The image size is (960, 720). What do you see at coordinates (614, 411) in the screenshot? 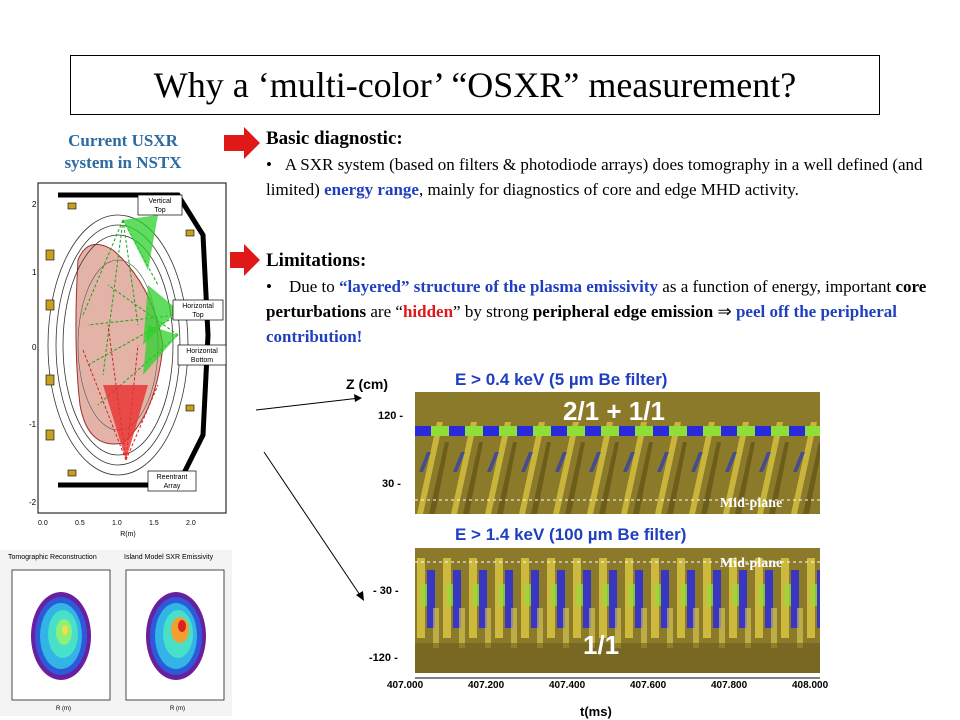
I see `upper-annotation: 2/1 + 1/1` at bounding box center [614, 411].